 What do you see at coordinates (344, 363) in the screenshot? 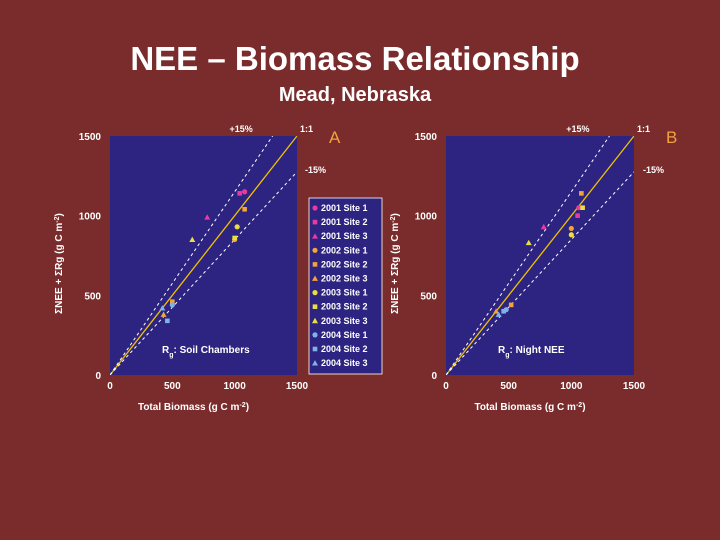
I see `legend-label: 2004 Site 3` at bounding box center [344, 363].